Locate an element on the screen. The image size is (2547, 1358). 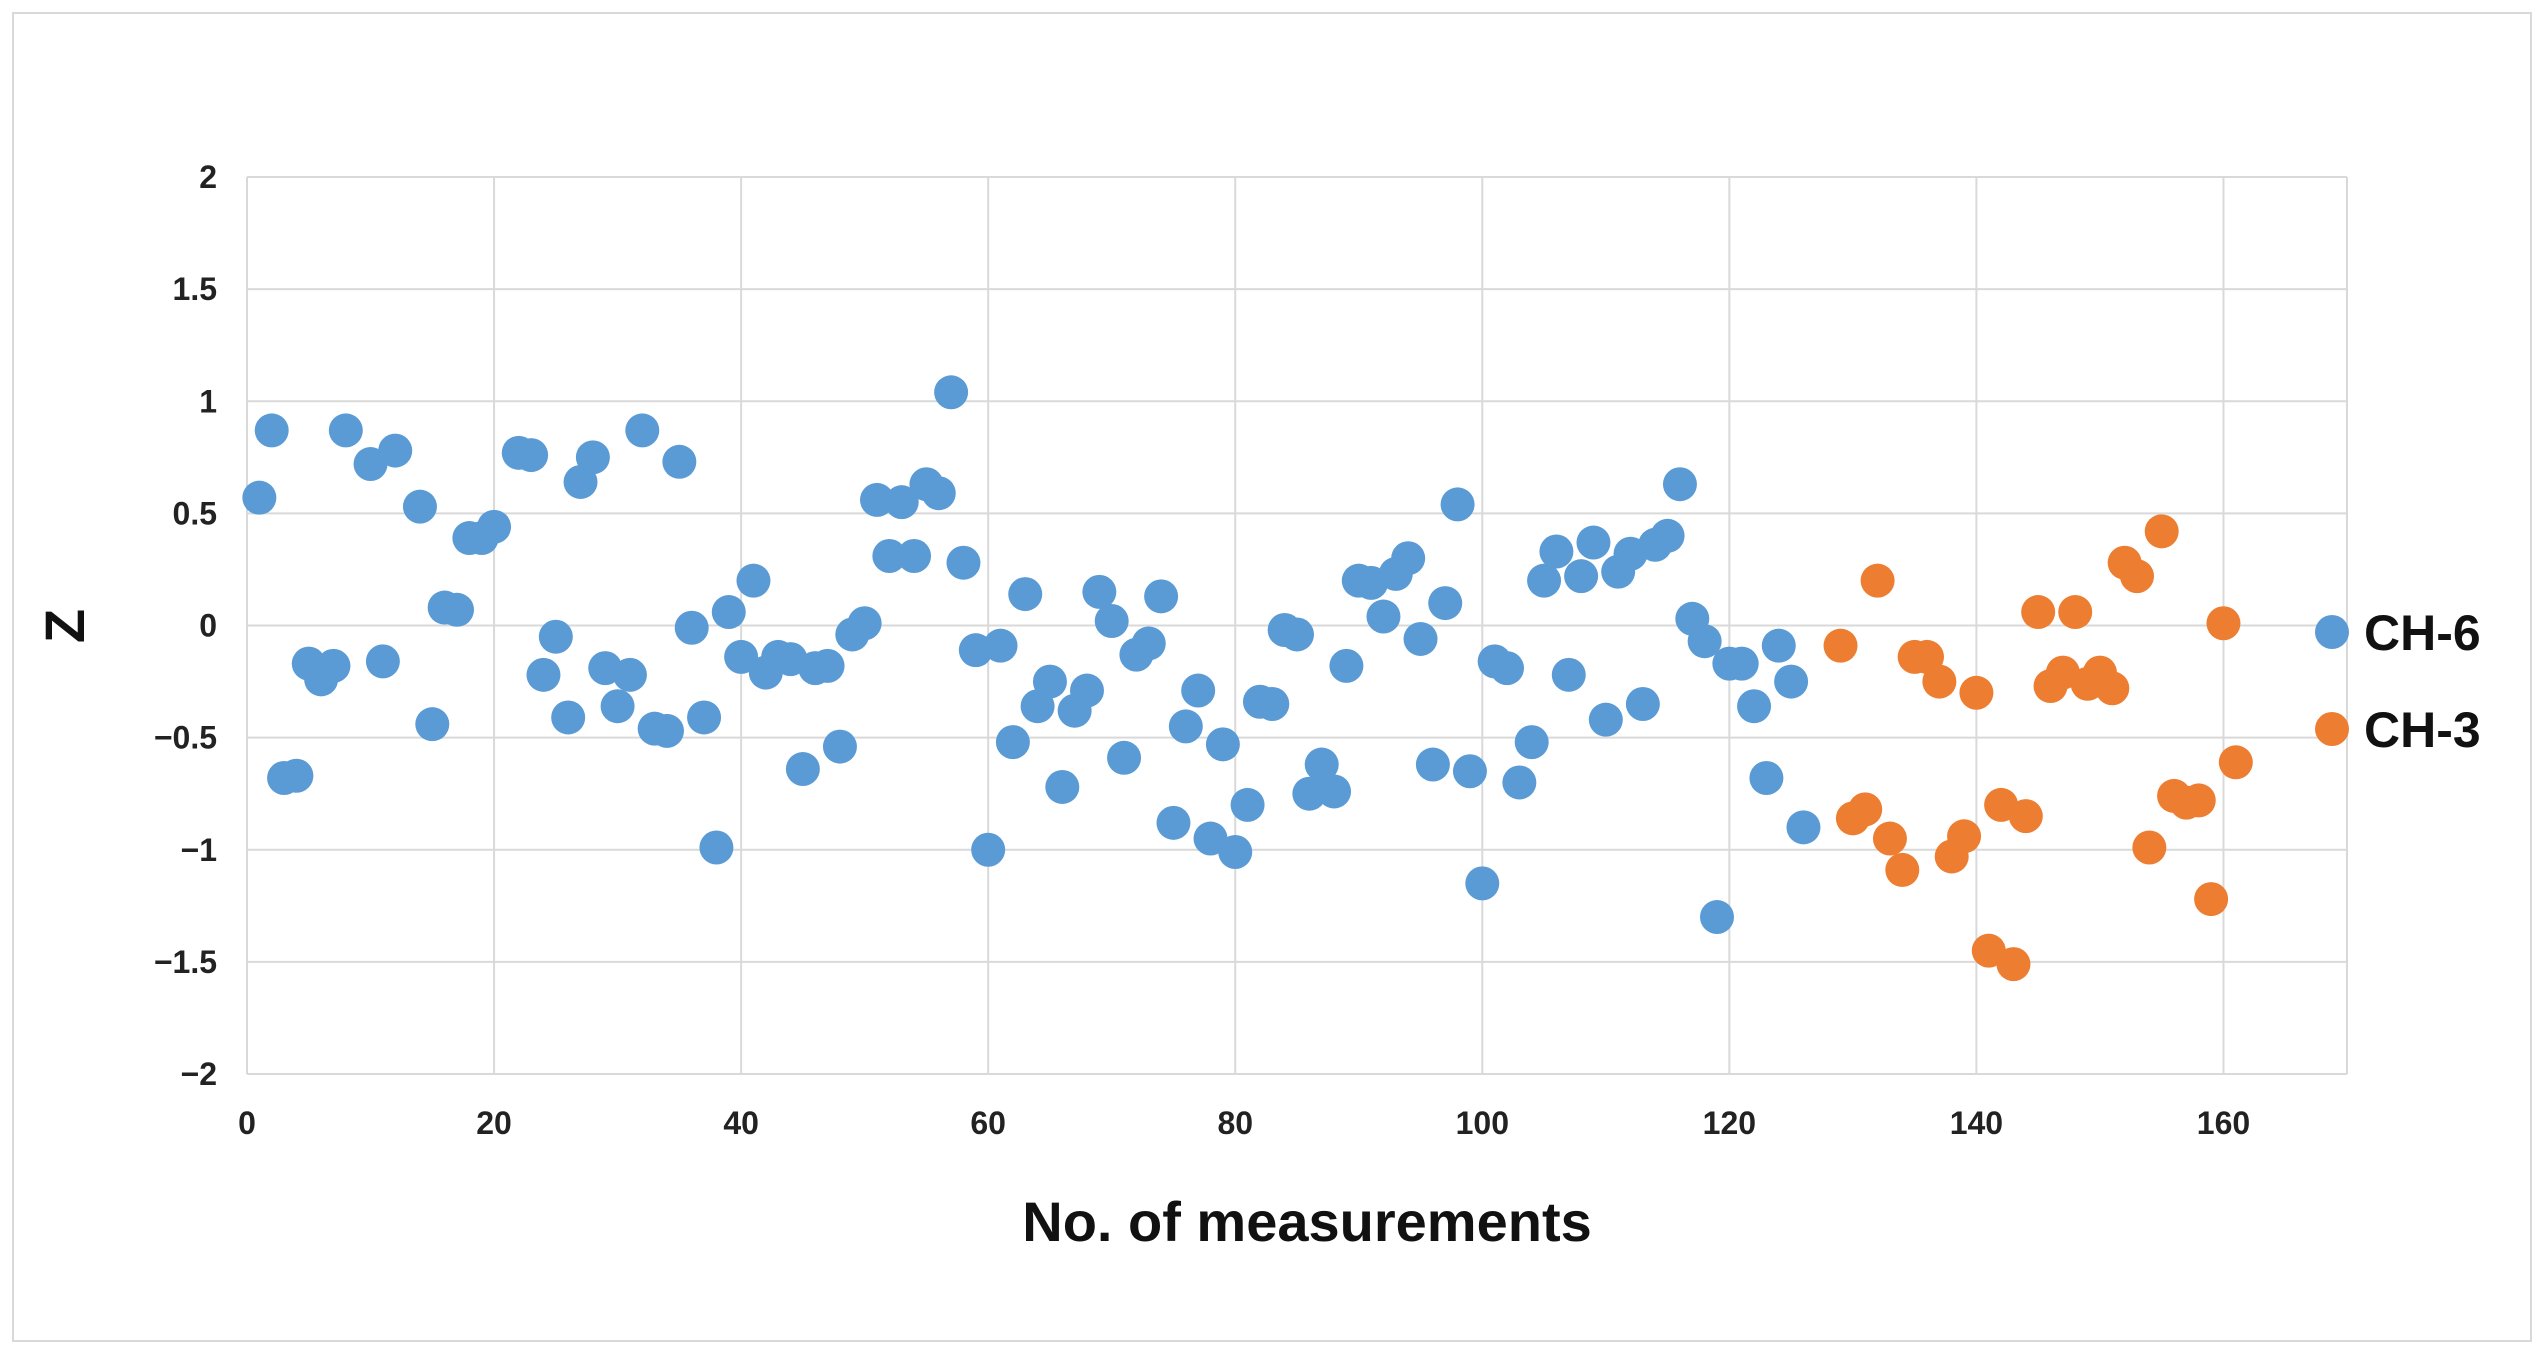
legend-label: CH-3 is located at coordinates (2422, 730).